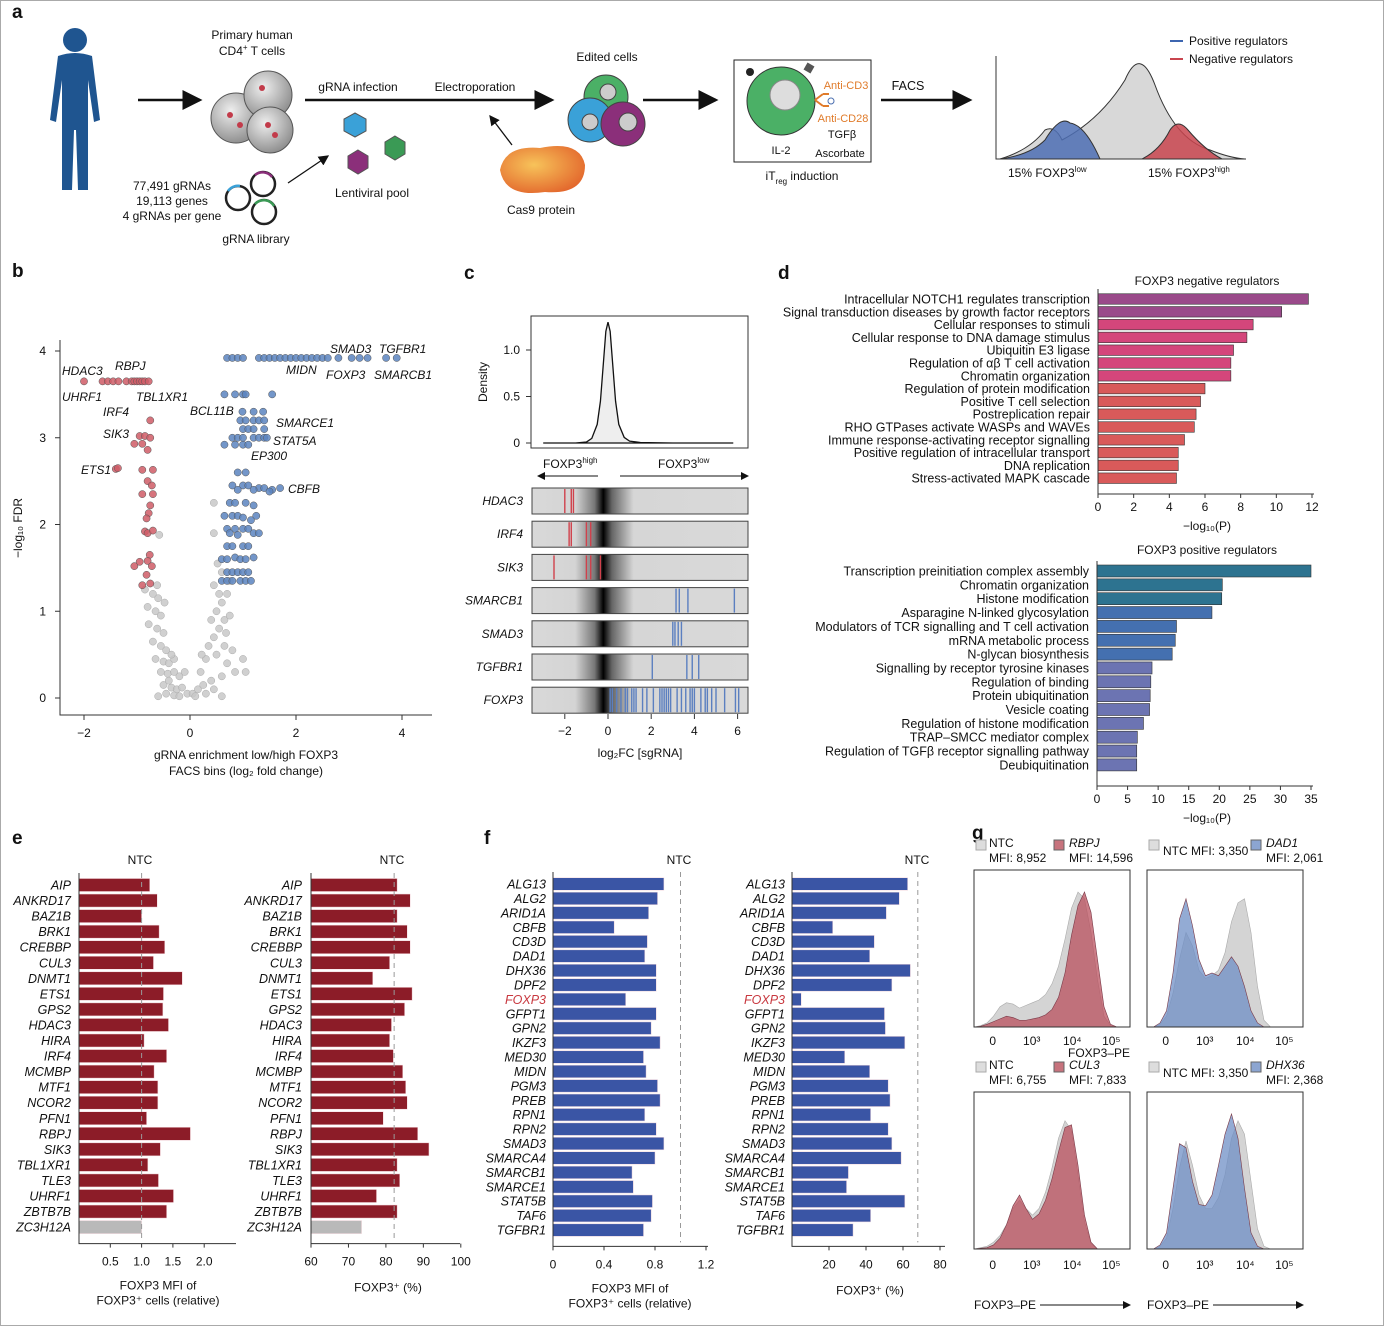 Image resolution: width=1384 pixels, height=1326 pixels. What do you see at coordinates (1005, 1305) in the screenshot?
I see `x-axis-label: FOXP3–PE` at bounding box center [1005, 1305].